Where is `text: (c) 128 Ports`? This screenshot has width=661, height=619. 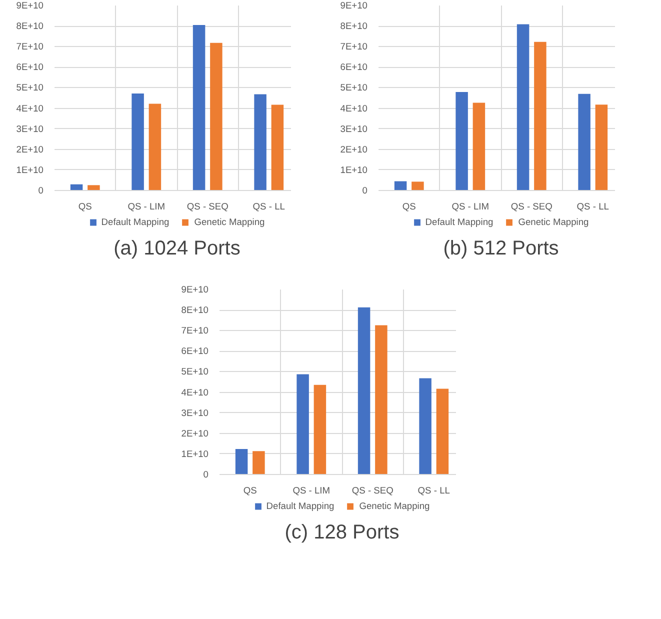 text: (c) 128 Ports is located at coordinates (342, 533).